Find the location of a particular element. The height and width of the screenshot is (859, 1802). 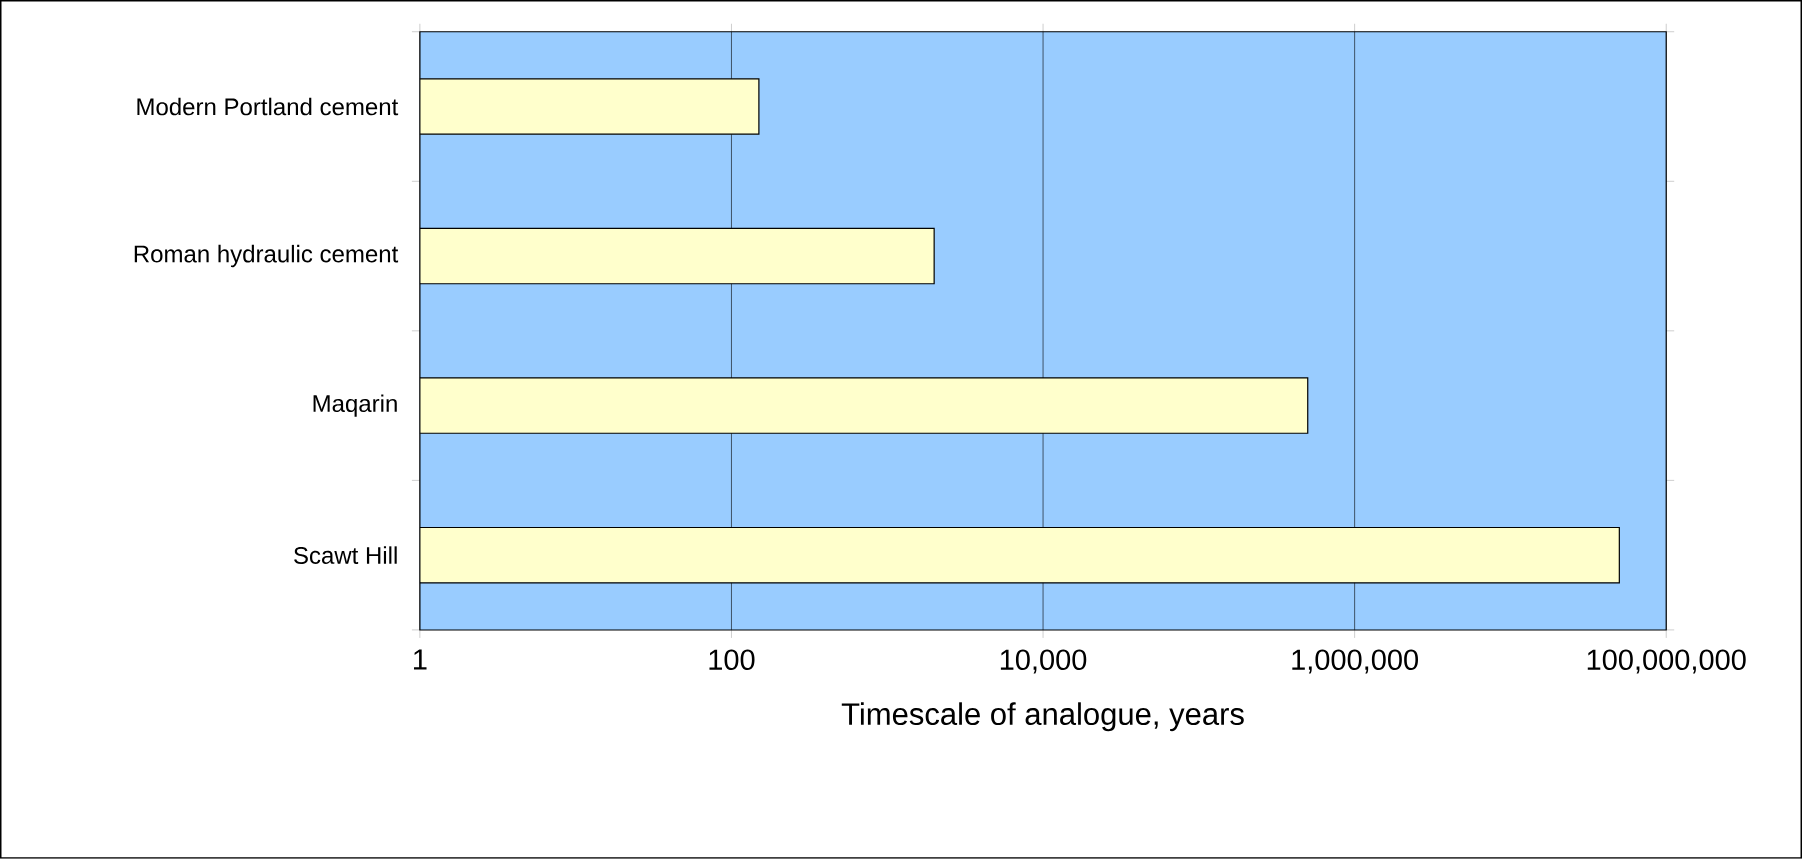

y-tick-label: Maqarin is located at coordinates (355, 405).